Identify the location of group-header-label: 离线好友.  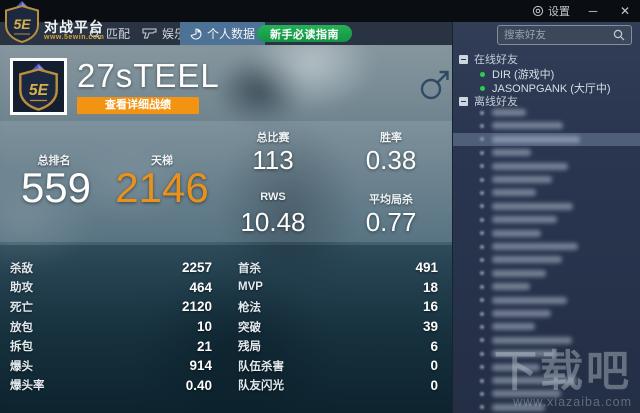
(496, 102).